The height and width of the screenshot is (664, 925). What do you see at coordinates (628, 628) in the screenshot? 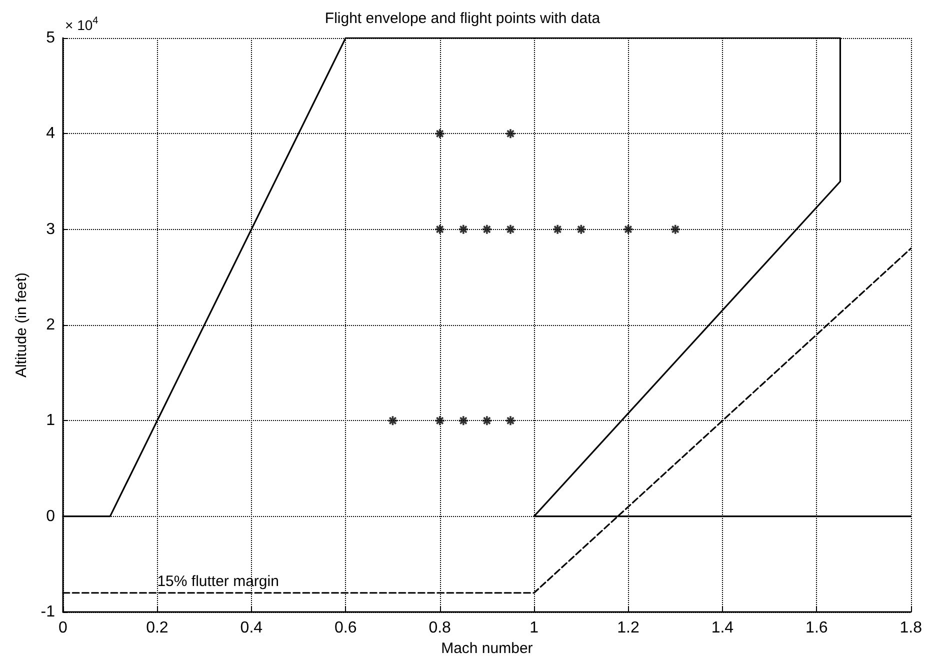
I see `x-tick-label: 1.2` at bounding box center [628, 628].